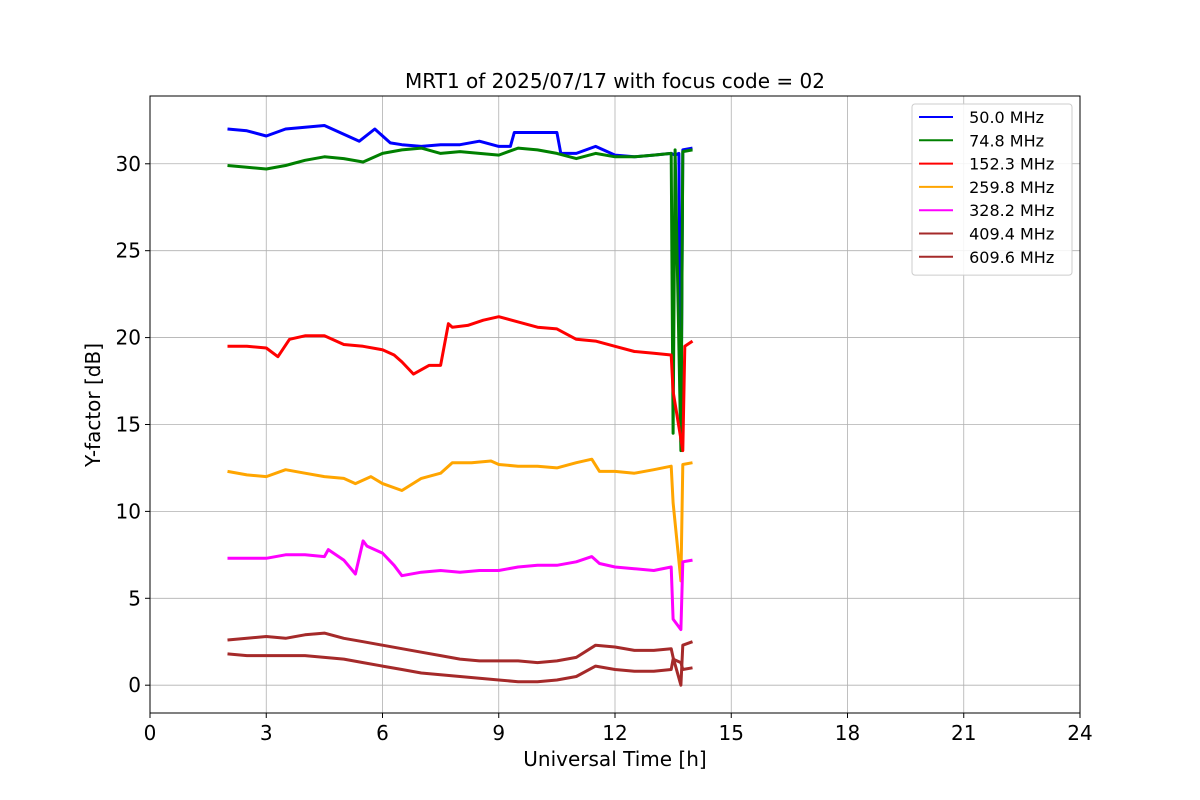  Describe the element at coordinates (1009, 210) in the screenshot. I see `legend-label: 328.2 MHz` at that location.